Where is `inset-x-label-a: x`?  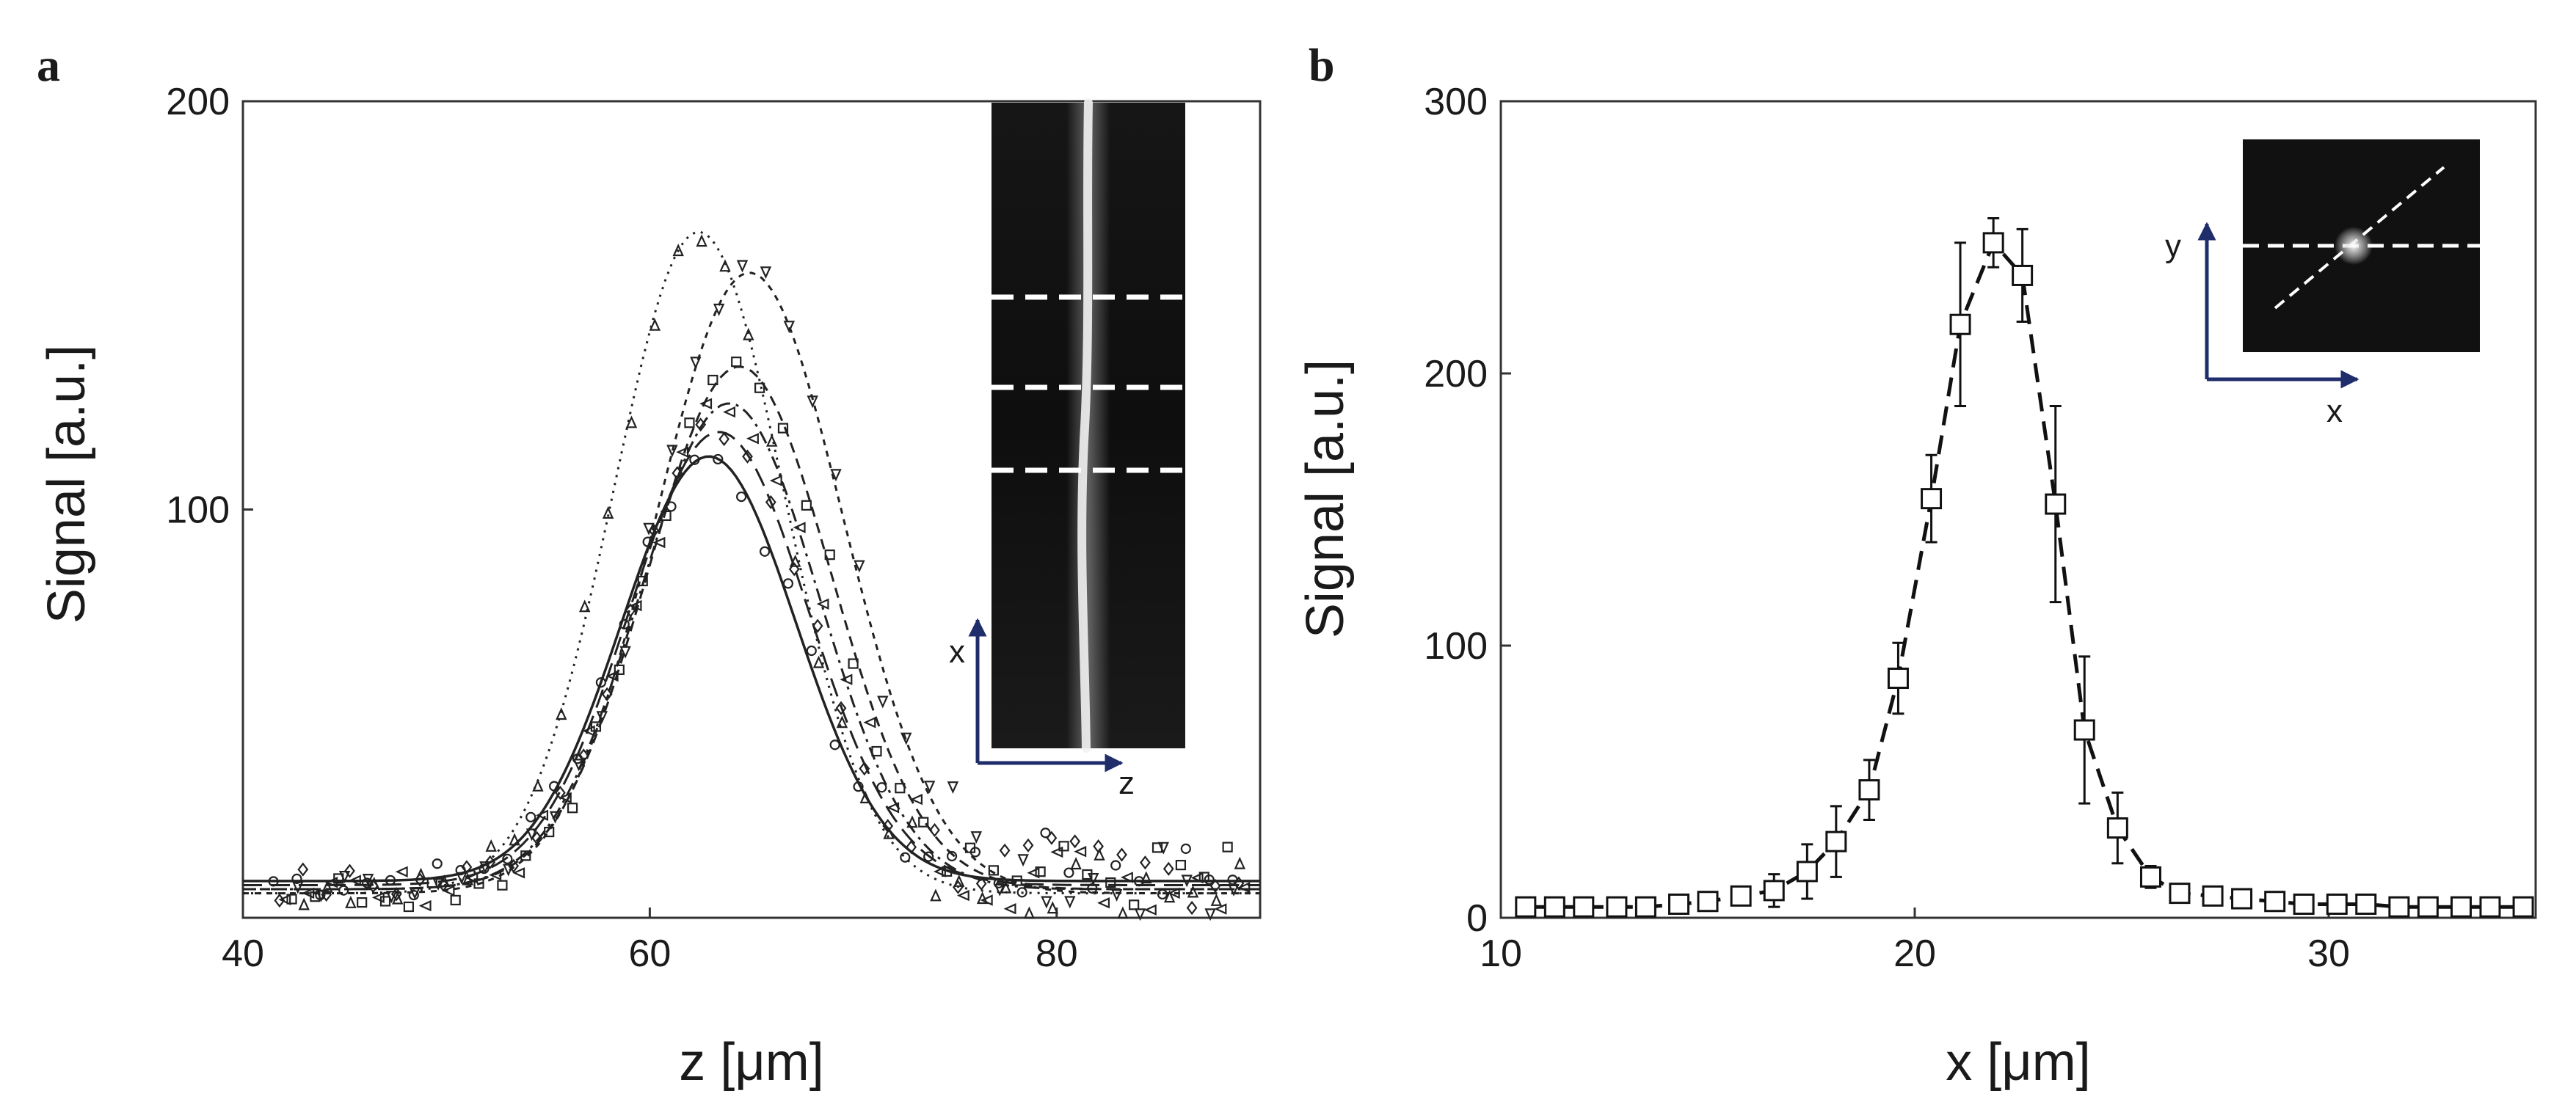 inset-x-label-a: x is located at coordinates (957, 652).